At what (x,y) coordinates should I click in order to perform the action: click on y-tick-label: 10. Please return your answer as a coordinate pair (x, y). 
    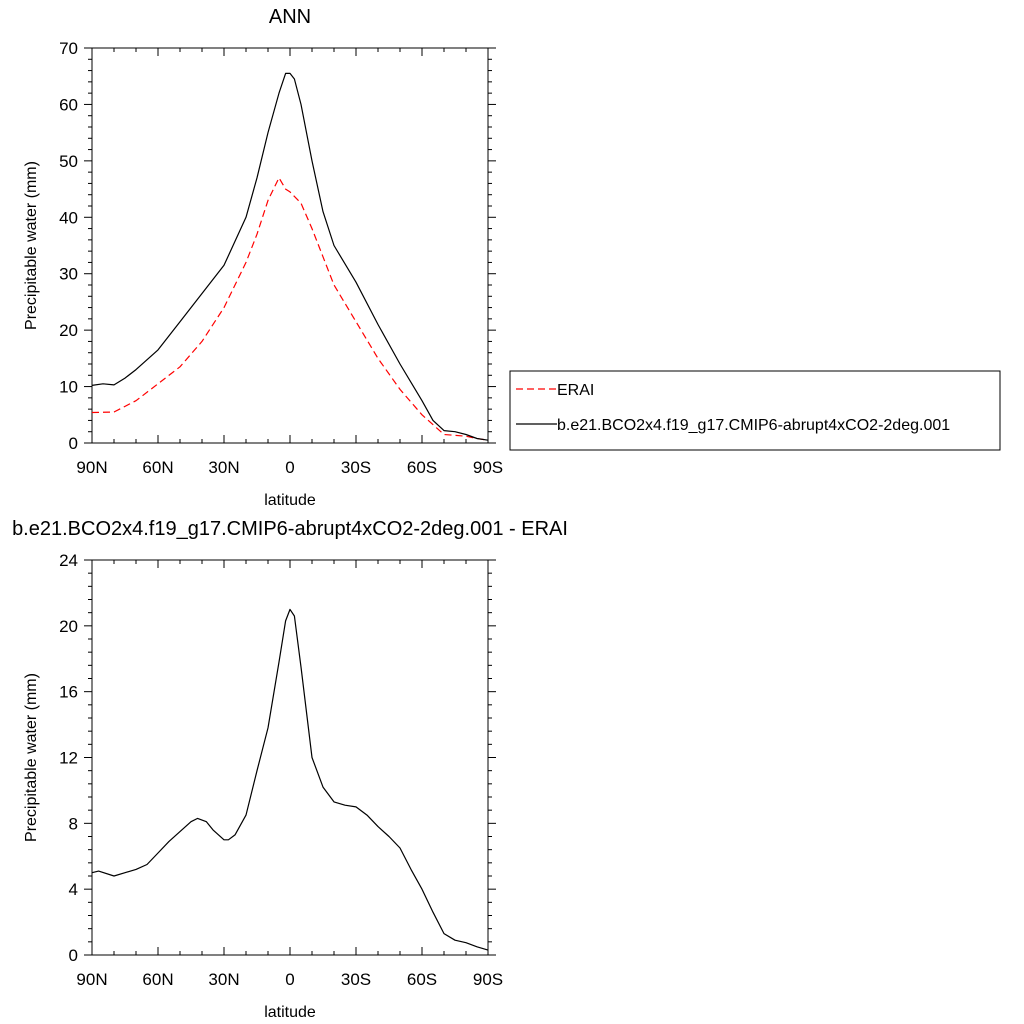
    Looking at the image, I should click on (68, 387).